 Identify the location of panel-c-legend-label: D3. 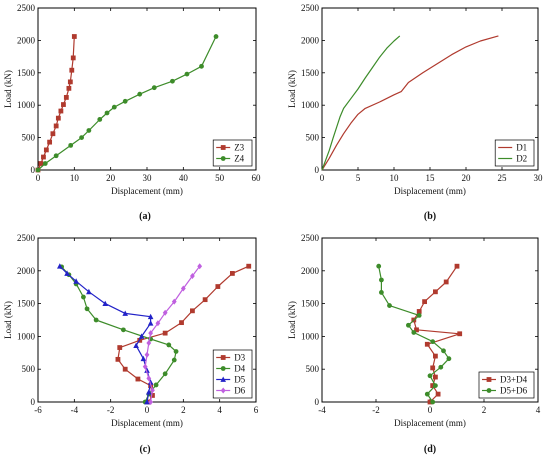
(239, 358).